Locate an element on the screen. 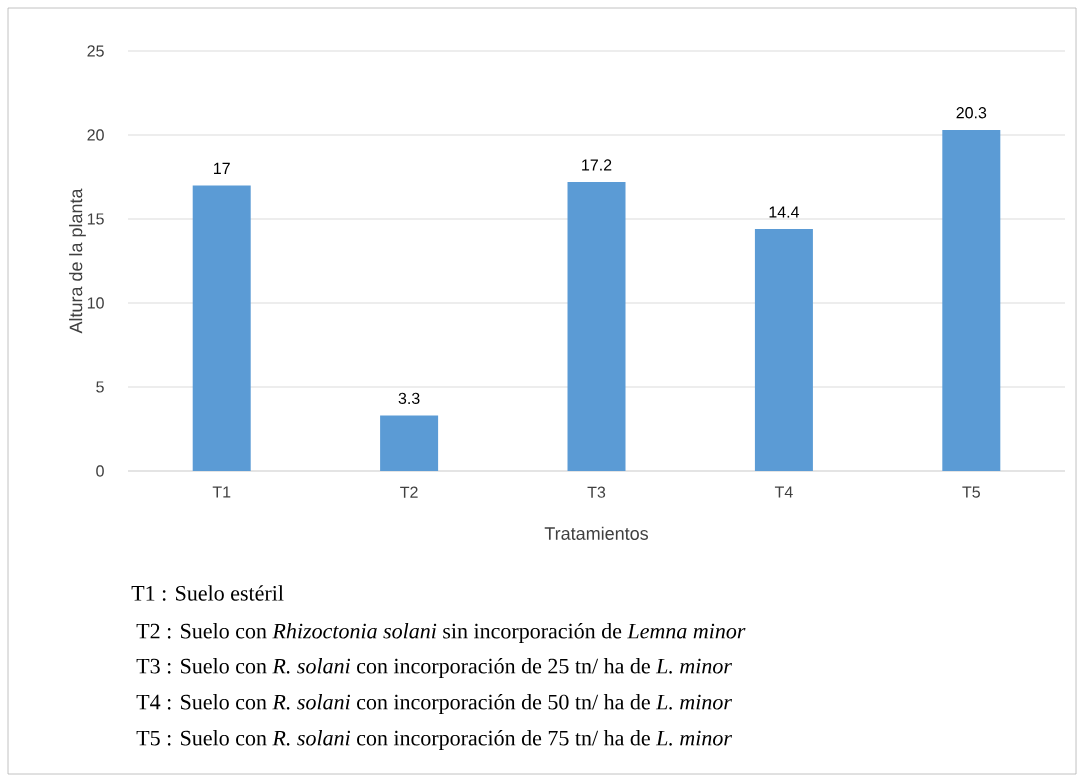  text: T5 : Suelo con R. solani con incorporación de 75 tn/ ha de L. minor is located at coordinates (434, 740).